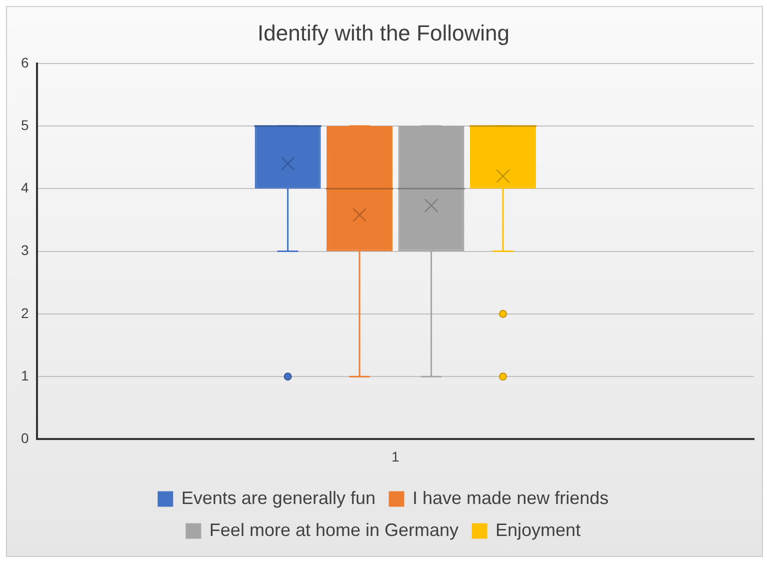 The image size is (767, 561). What do you see at coordinates (24, 62) in the screenshot?
I see `y-tick-label: 6` at bounding box center [24, 62].